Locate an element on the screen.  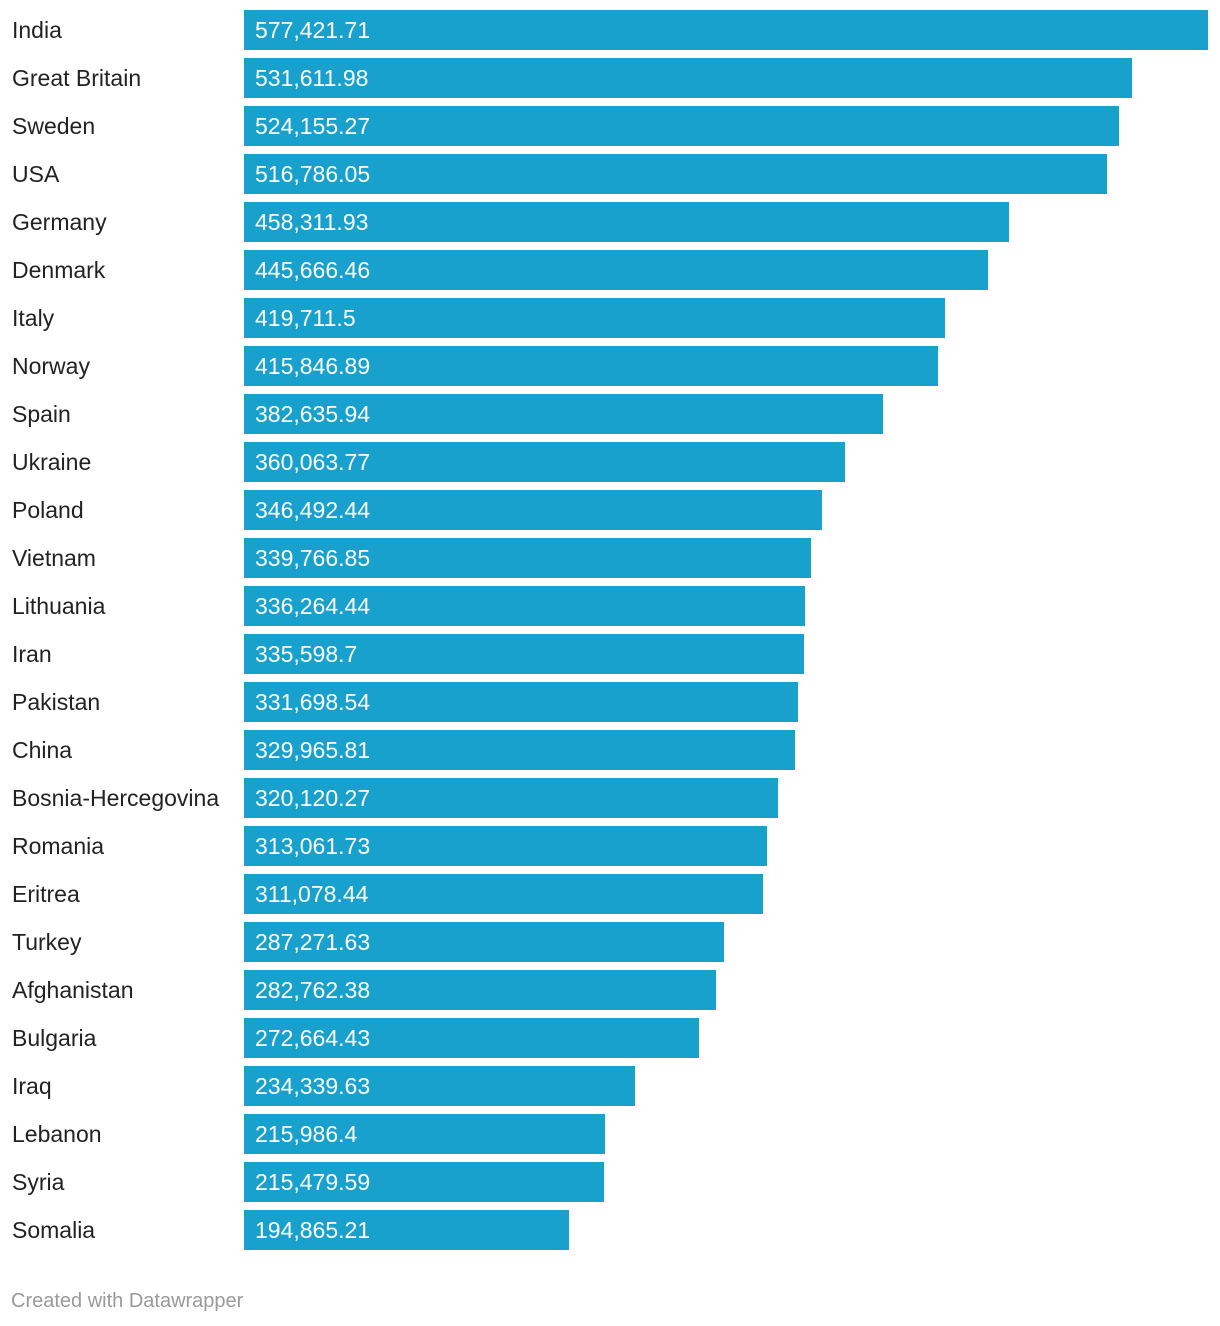
bar-row: Ukraine 360,063.77 is located at coordinates (610, 462).